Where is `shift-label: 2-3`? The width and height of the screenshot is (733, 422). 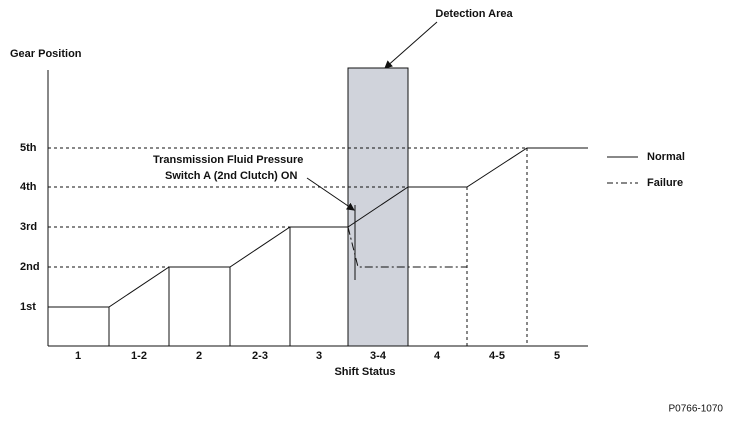
shift-label: 2-3 is located at coordinates (260, 356).